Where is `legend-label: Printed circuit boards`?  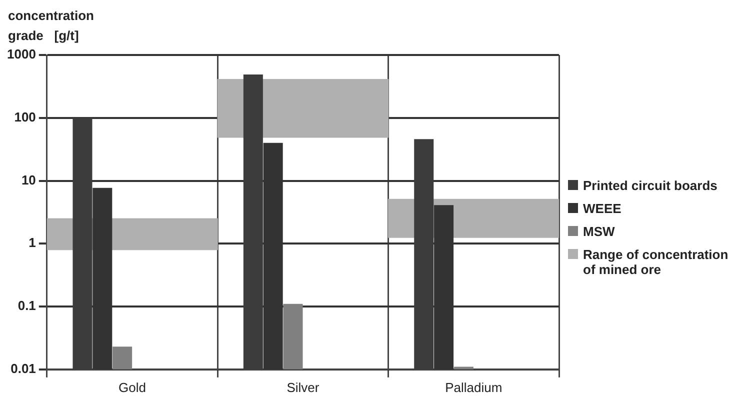 legend-label: Printed circuit boards is located at coordinates (650, 185).